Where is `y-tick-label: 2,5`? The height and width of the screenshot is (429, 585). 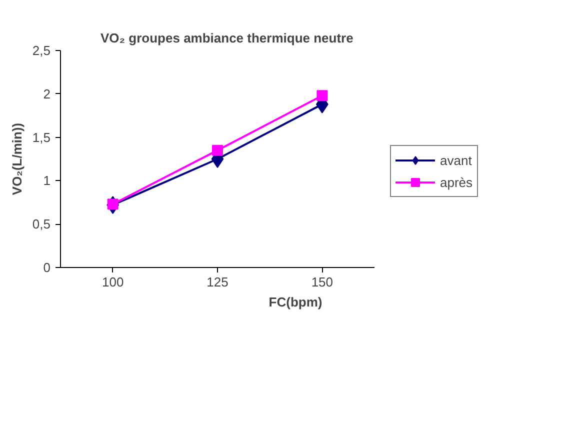 y-tick-label: 2,5 is located at coordinates (41, 50).